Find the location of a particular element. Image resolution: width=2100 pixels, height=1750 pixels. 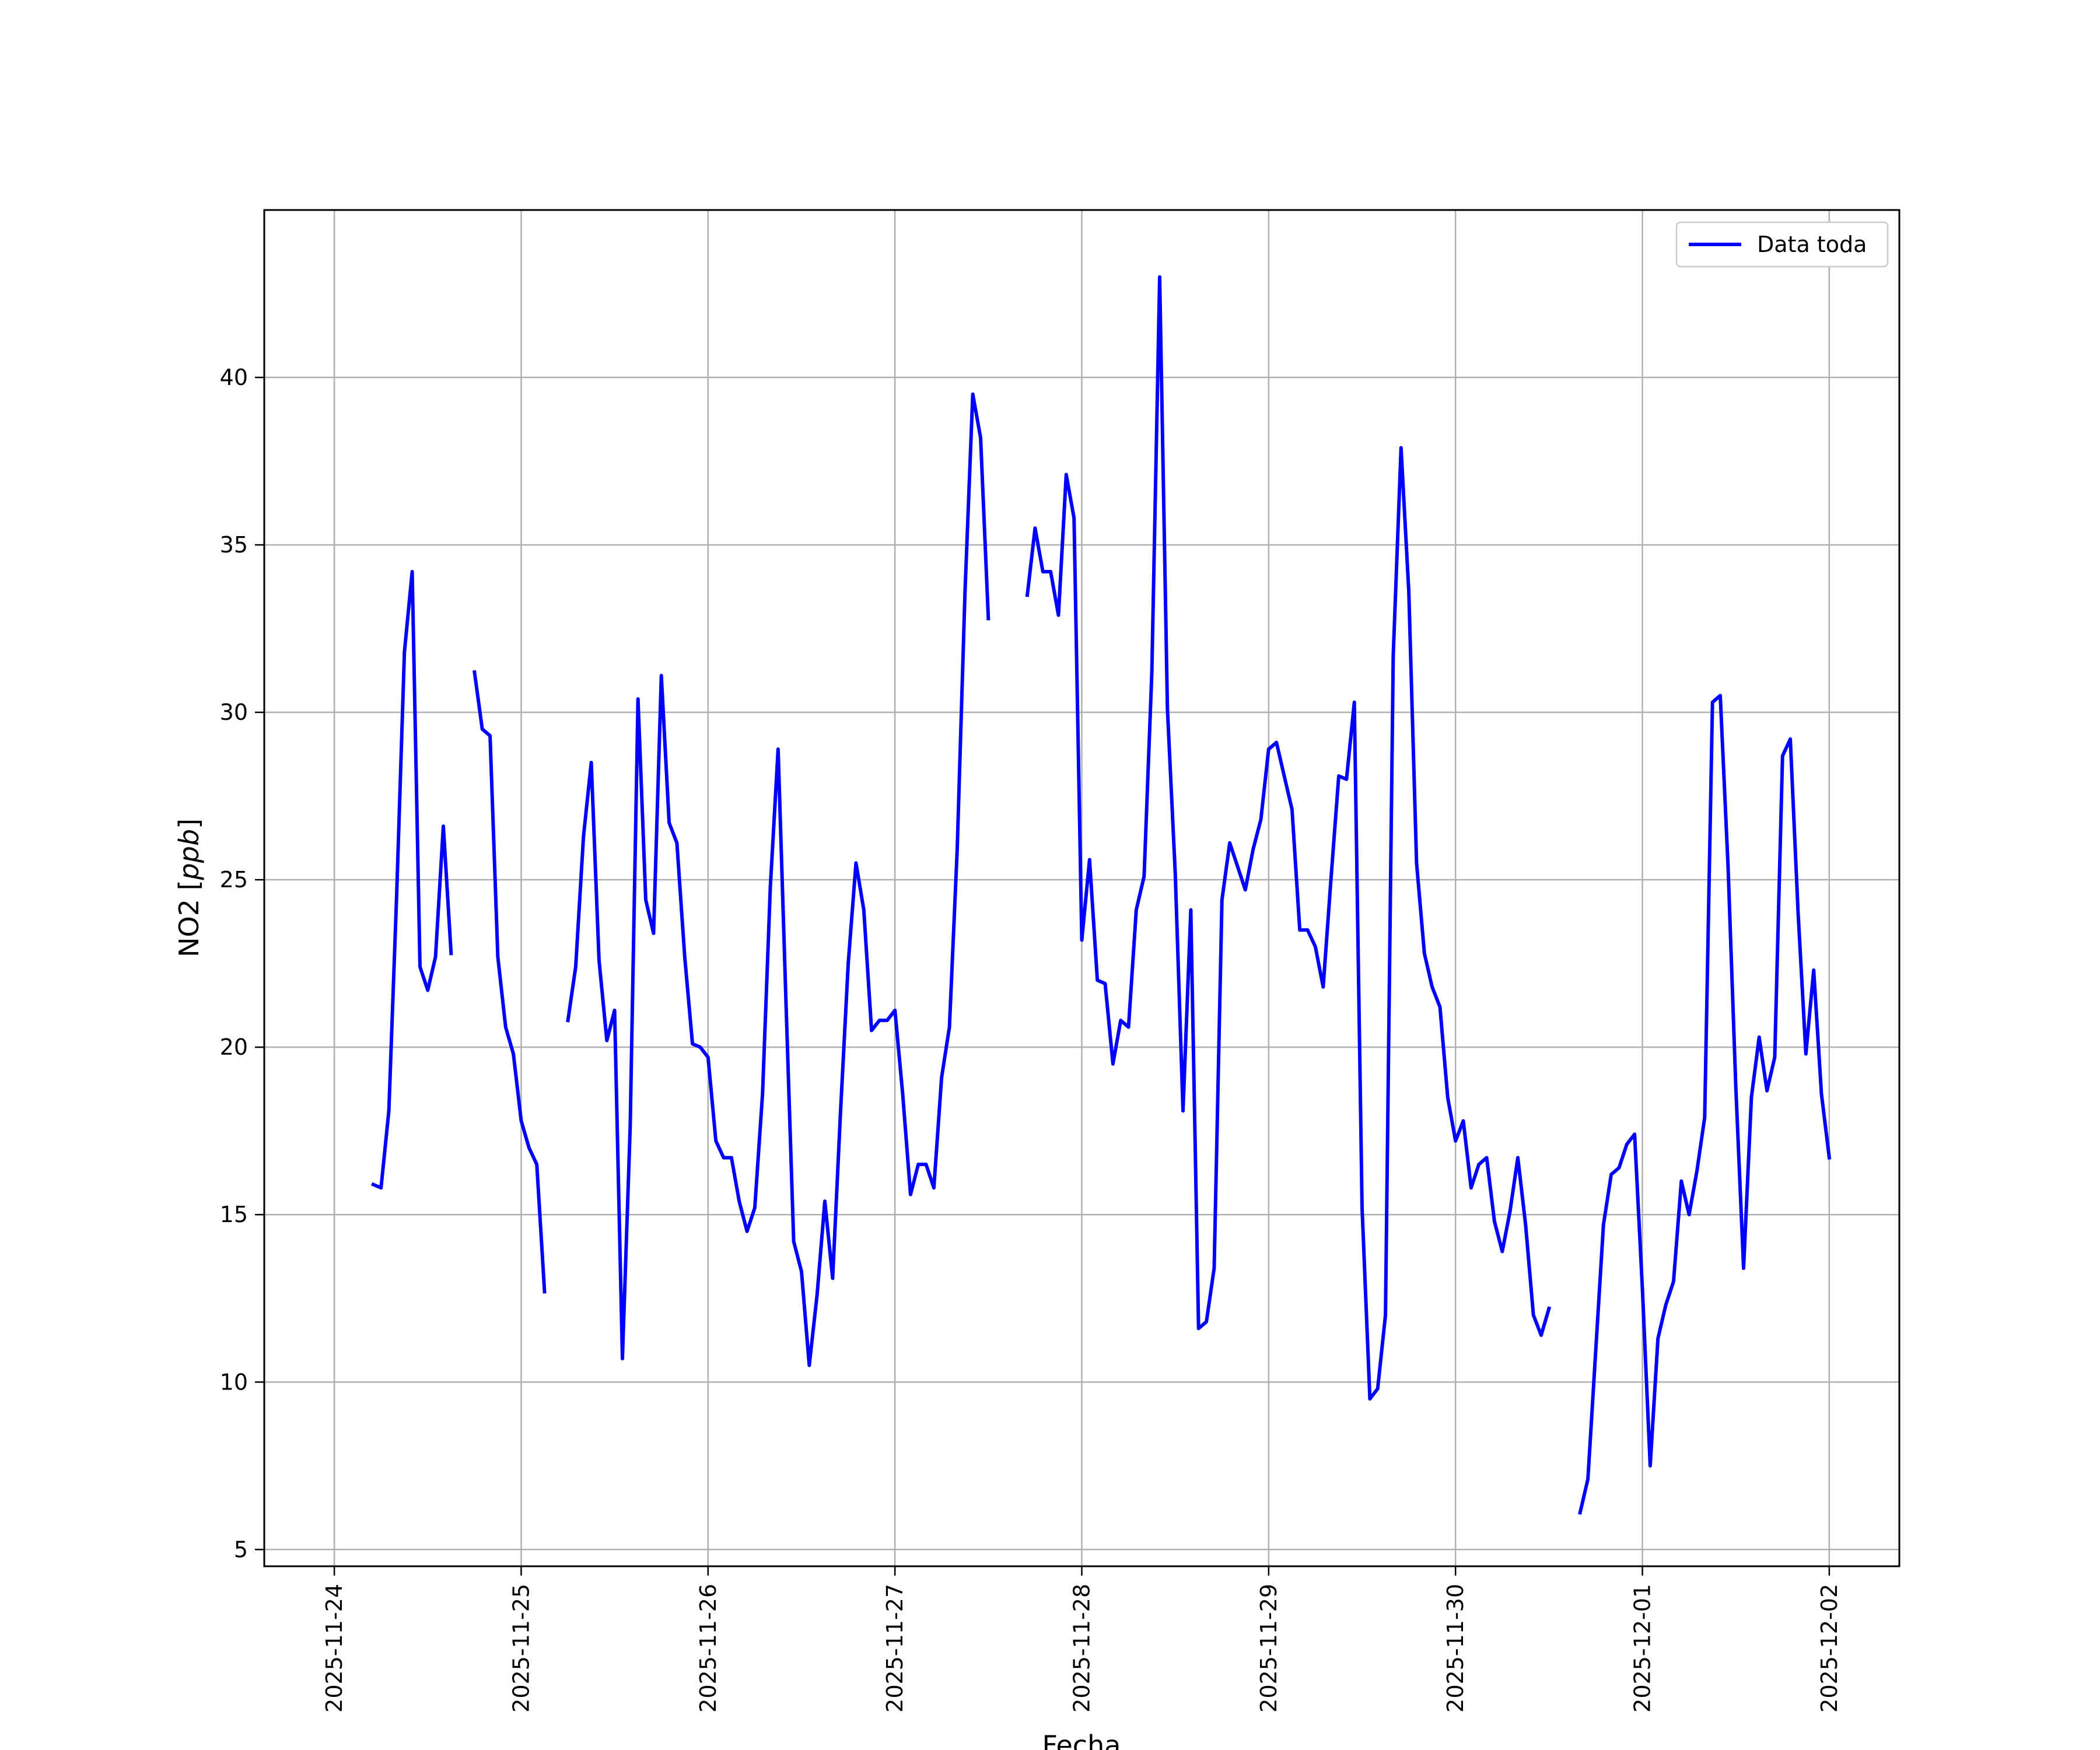

x-tick-label: 2025-11-28 is located at coordinates (1082, 1648).